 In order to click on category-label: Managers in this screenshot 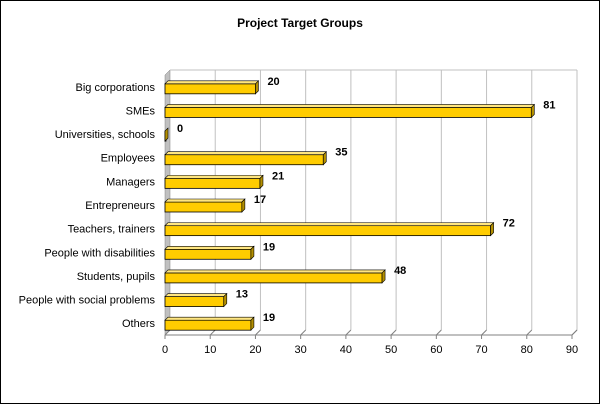, I will do `click(130, 182)`.